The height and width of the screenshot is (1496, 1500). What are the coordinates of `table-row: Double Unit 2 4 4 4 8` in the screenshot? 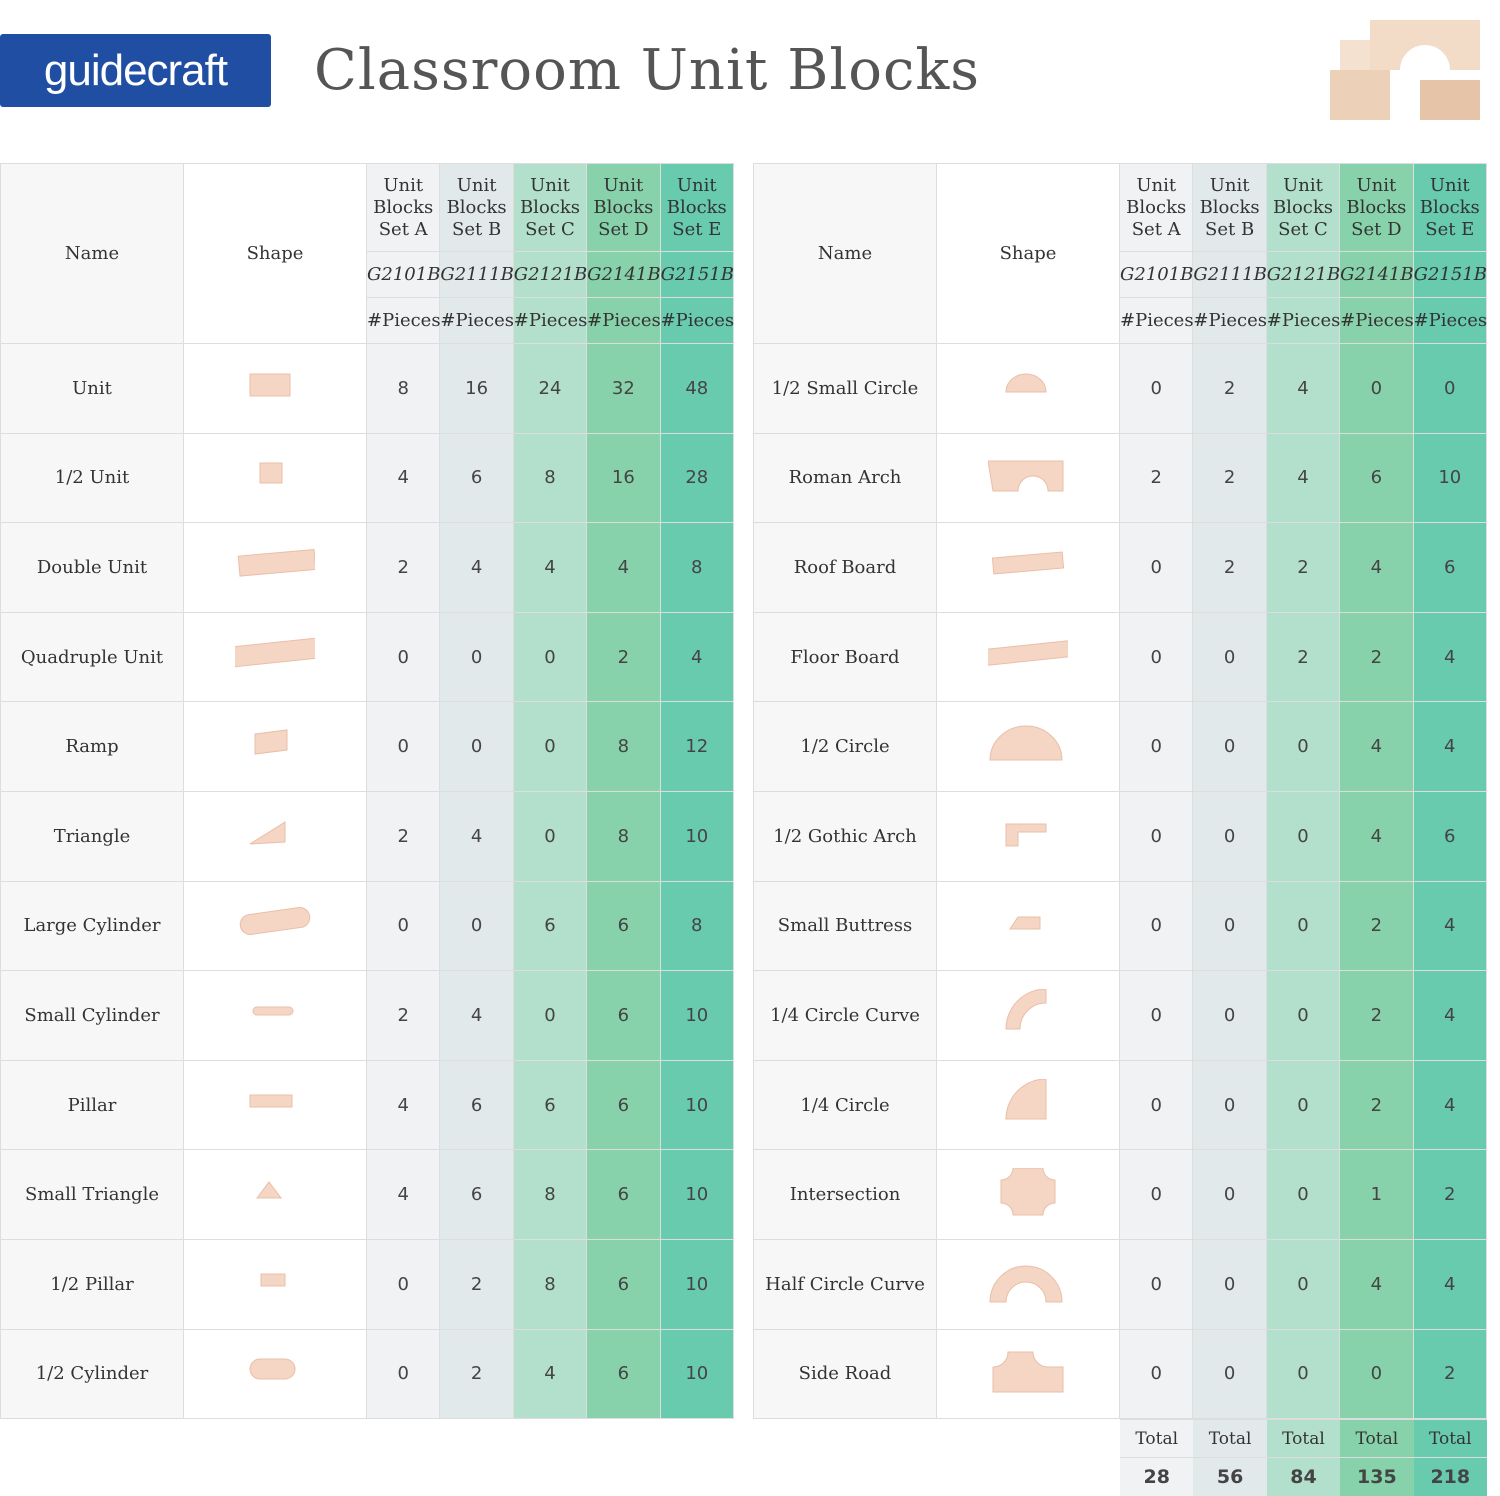 It's located at (367, 567).